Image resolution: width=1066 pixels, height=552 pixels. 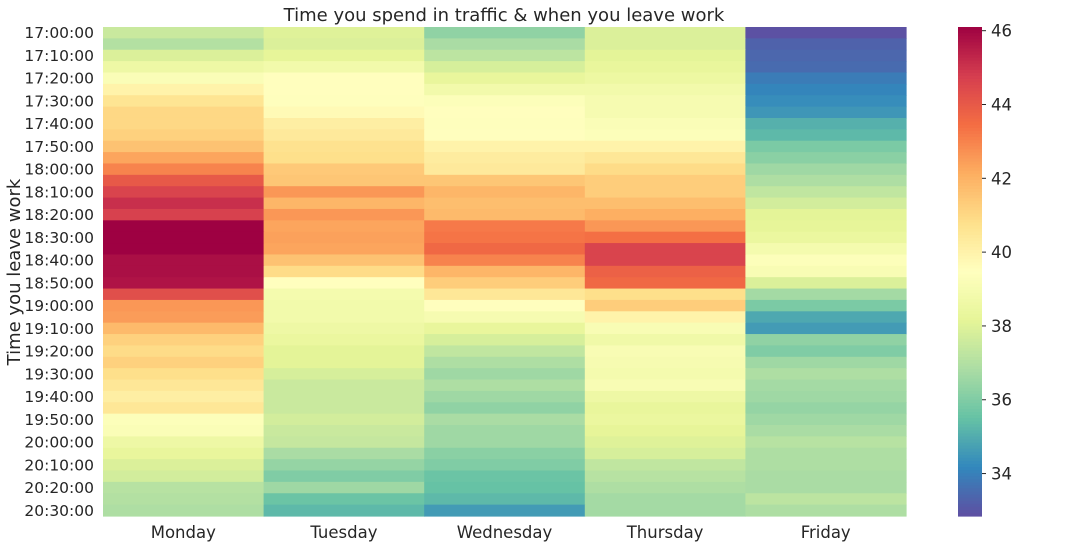 I want to click on y-tick-label: 19:20:00, so click(x=59, y=352).